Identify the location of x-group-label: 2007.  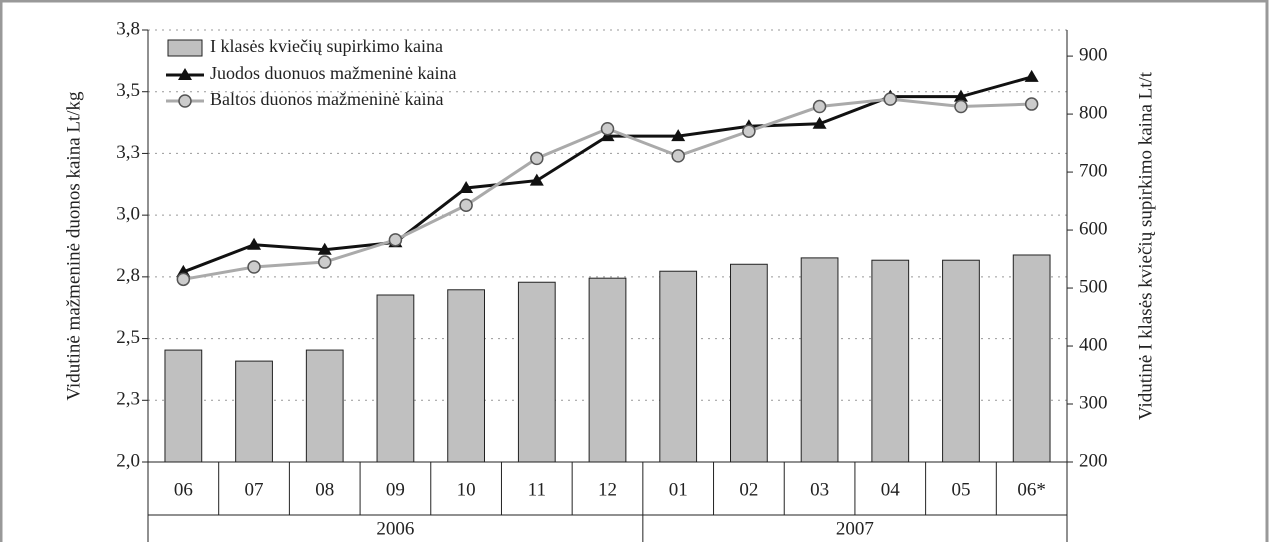
(855, 528).